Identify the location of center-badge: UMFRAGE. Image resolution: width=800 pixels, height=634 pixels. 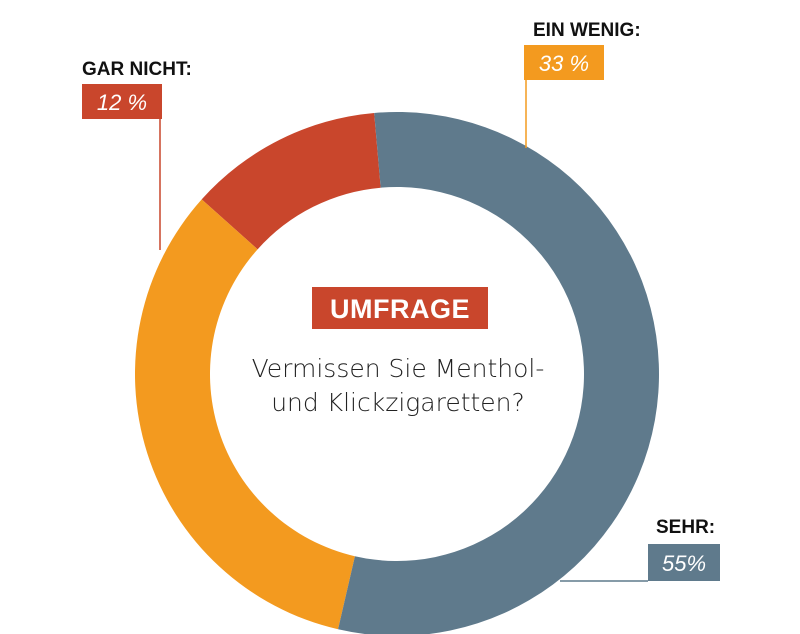
(400, 308).